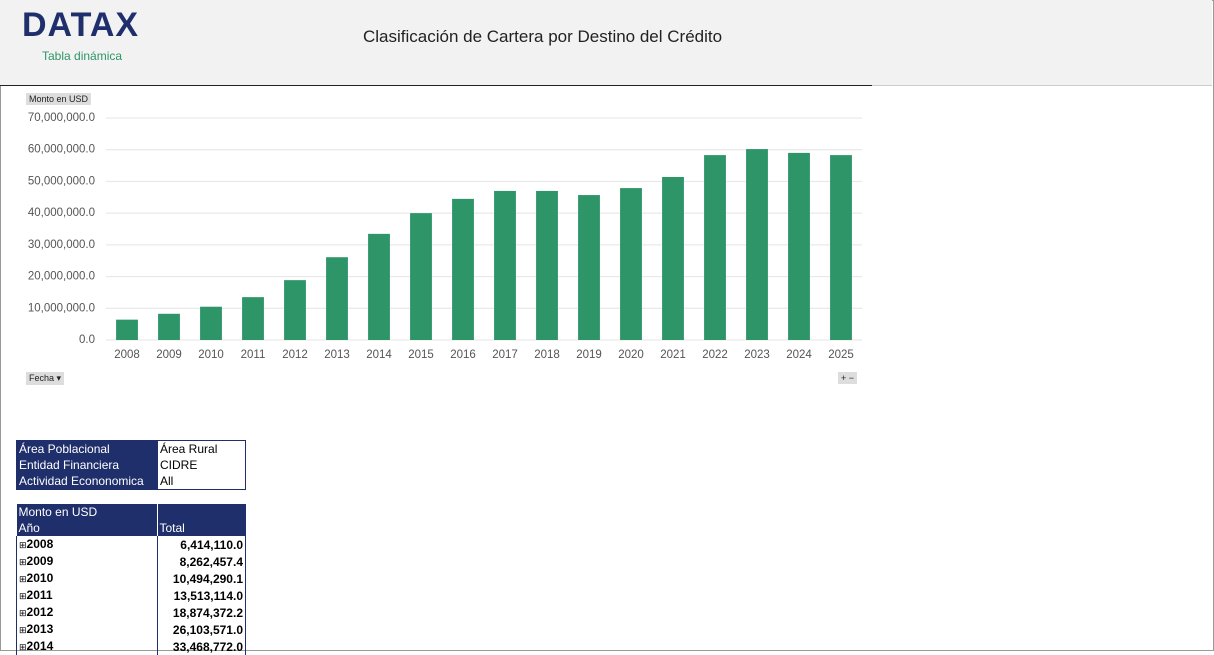 The image size is (1214, 655). Describe the element at coordinates (436, 85) in the screenshot. I see `divider` at that location.